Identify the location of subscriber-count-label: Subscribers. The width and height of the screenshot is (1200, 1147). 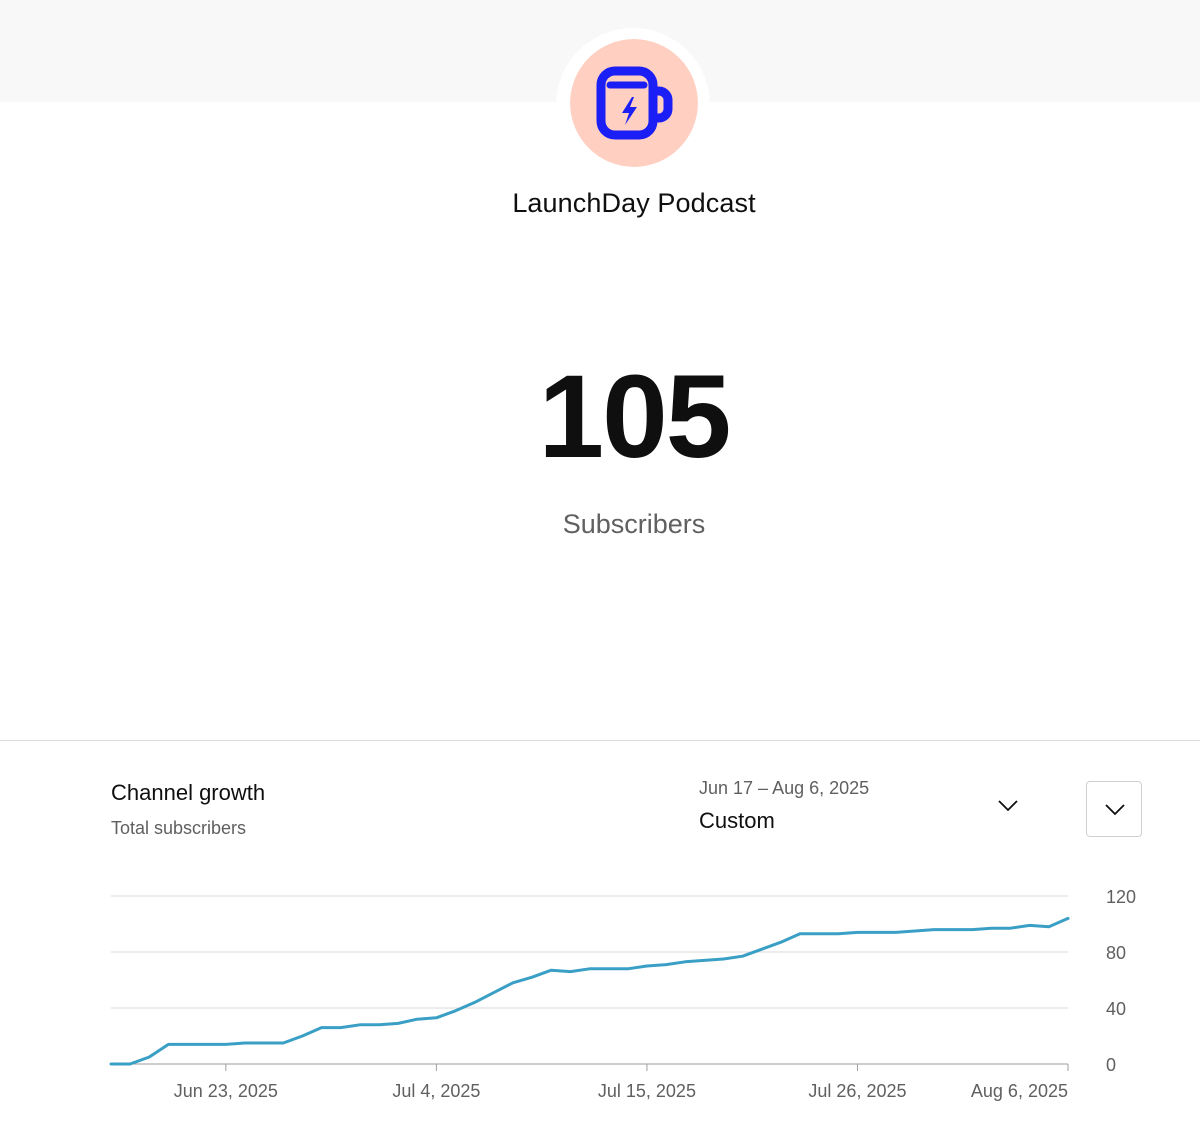
(634, 524).